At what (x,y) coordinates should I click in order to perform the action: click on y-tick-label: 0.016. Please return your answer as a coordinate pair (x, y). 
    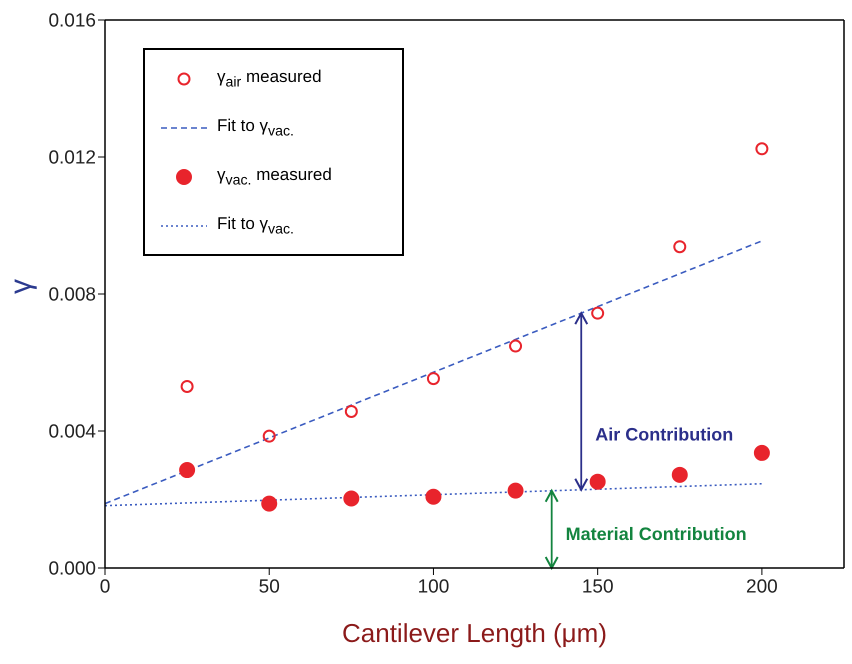
    Looking at the image, I should click on (72, 21).